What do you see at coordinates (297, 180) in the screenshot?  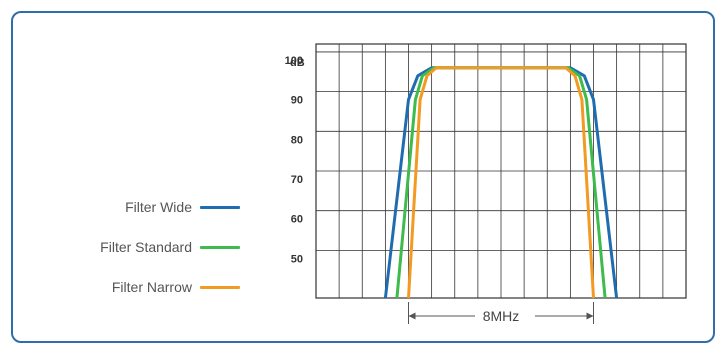 I see `y-tick-label: 70` at bounding box center [297, 180].